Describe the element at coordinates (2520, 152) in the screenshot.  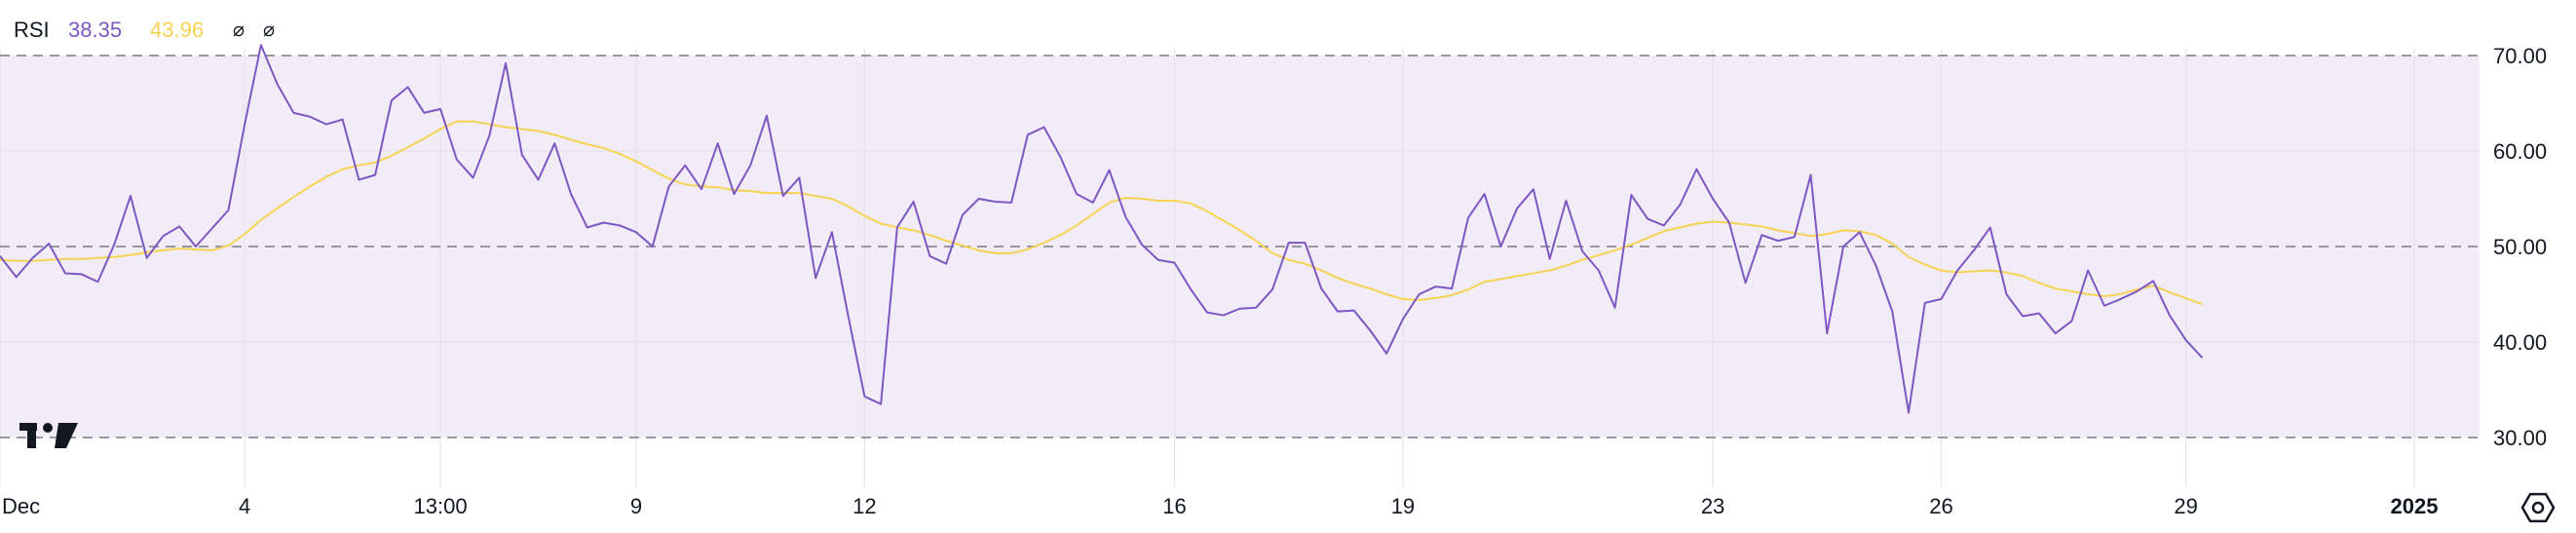
I see `y-tick-label: 60.00` at that location.